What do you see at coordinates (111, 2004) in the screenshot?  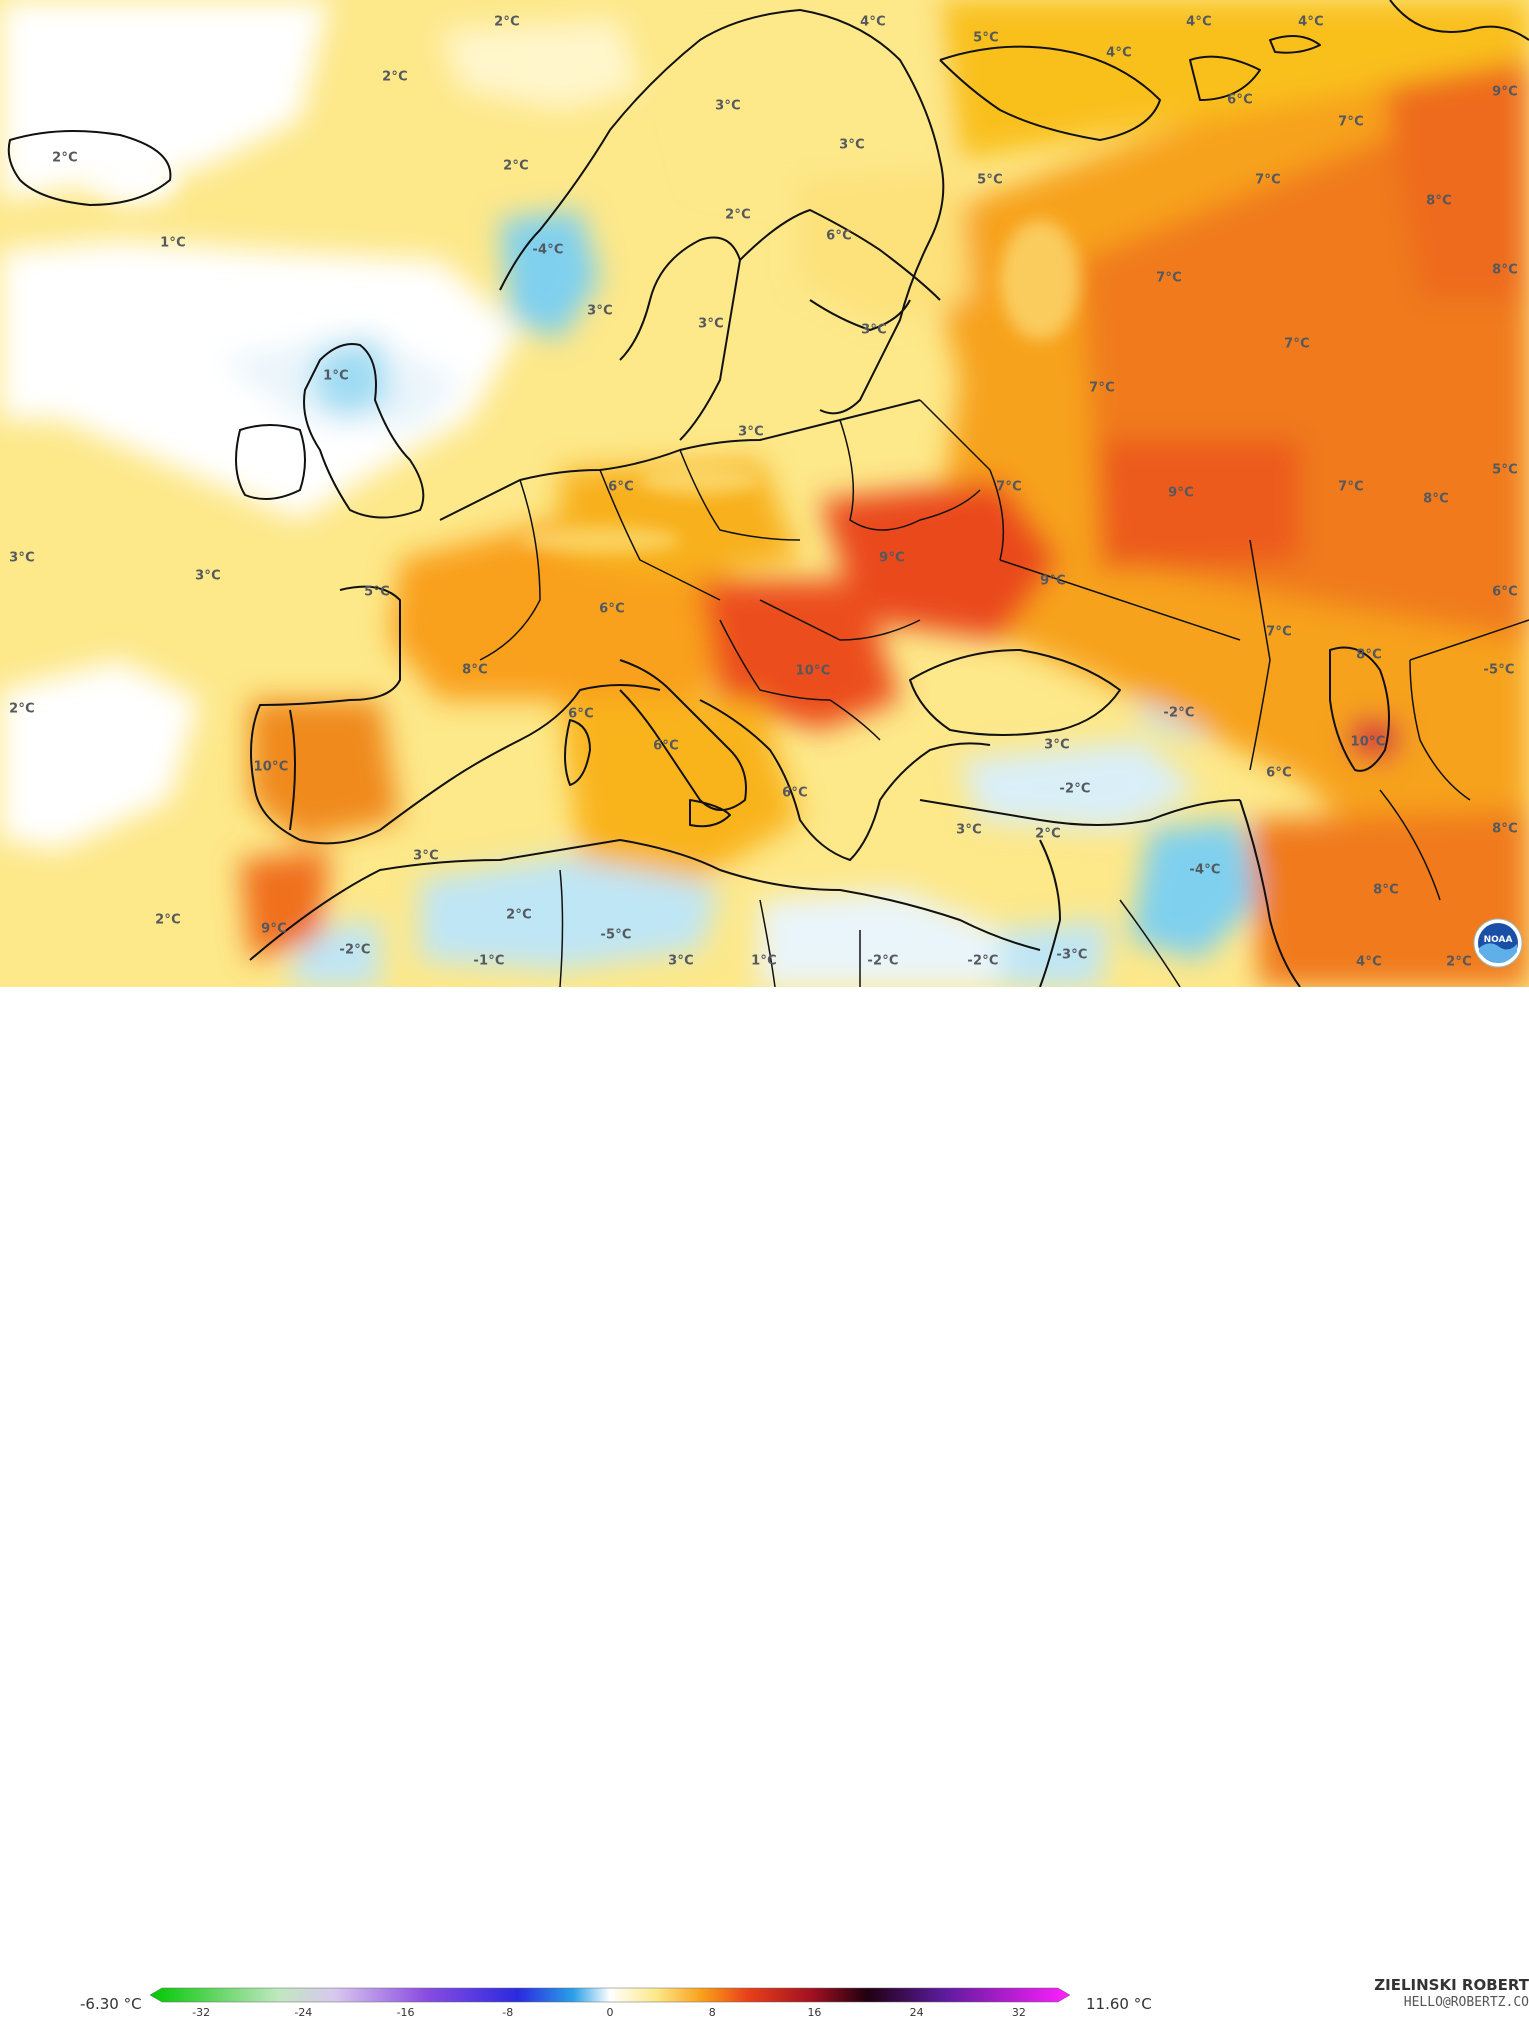 I see `colorbar-min-label: -6.30 °C` at bounding box center [111, 2004].